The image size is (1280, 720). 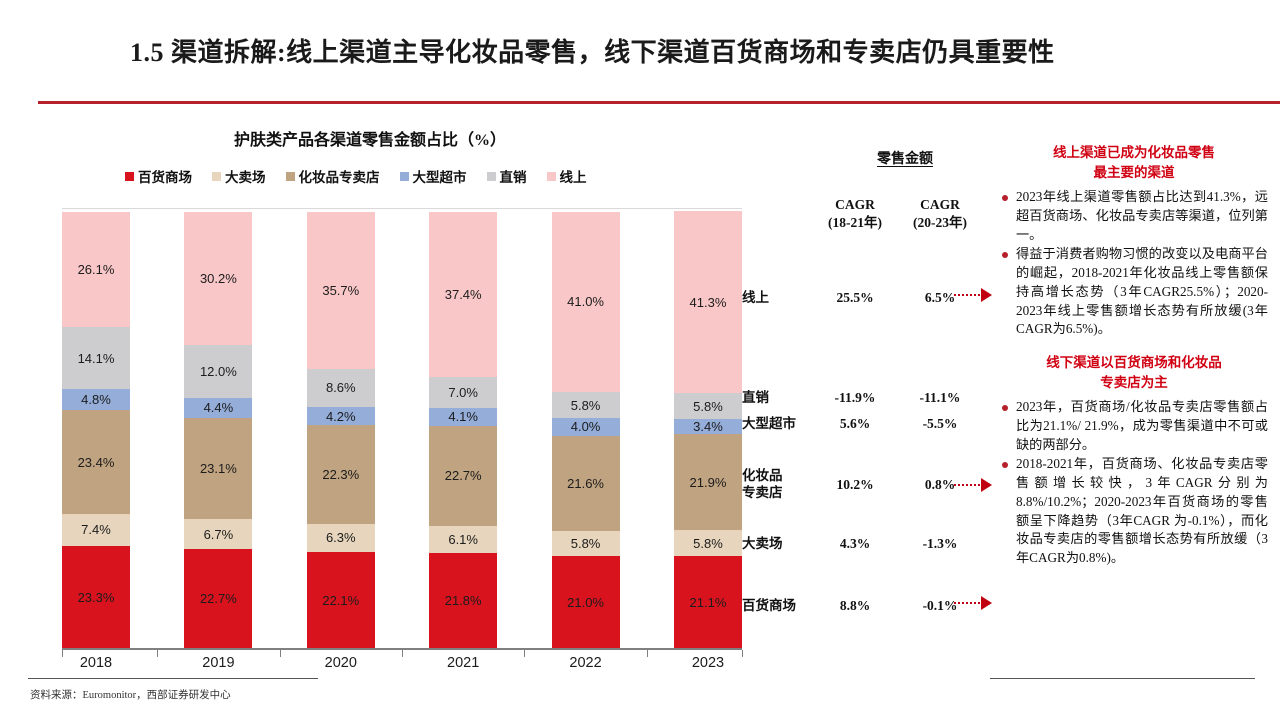 I want to click on bar-segment-label: 4.1%, so click(x=463, y=417).